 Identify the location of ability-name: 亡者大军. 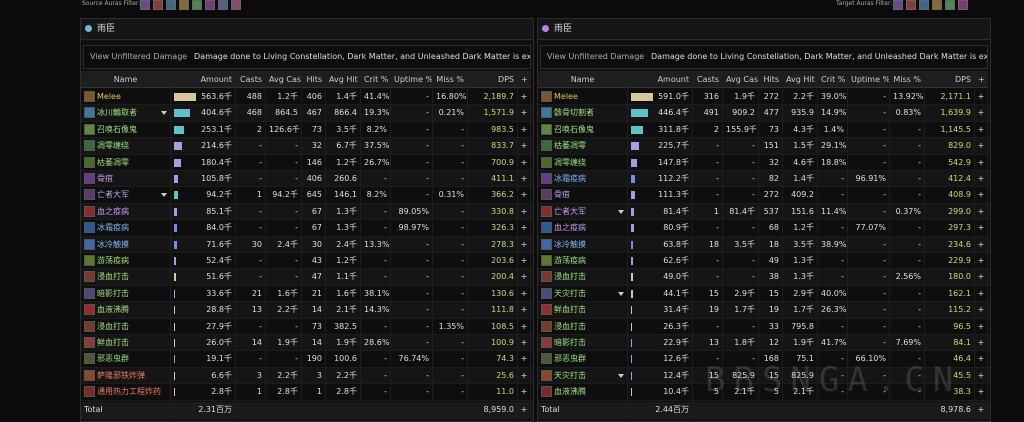
(583, 211).